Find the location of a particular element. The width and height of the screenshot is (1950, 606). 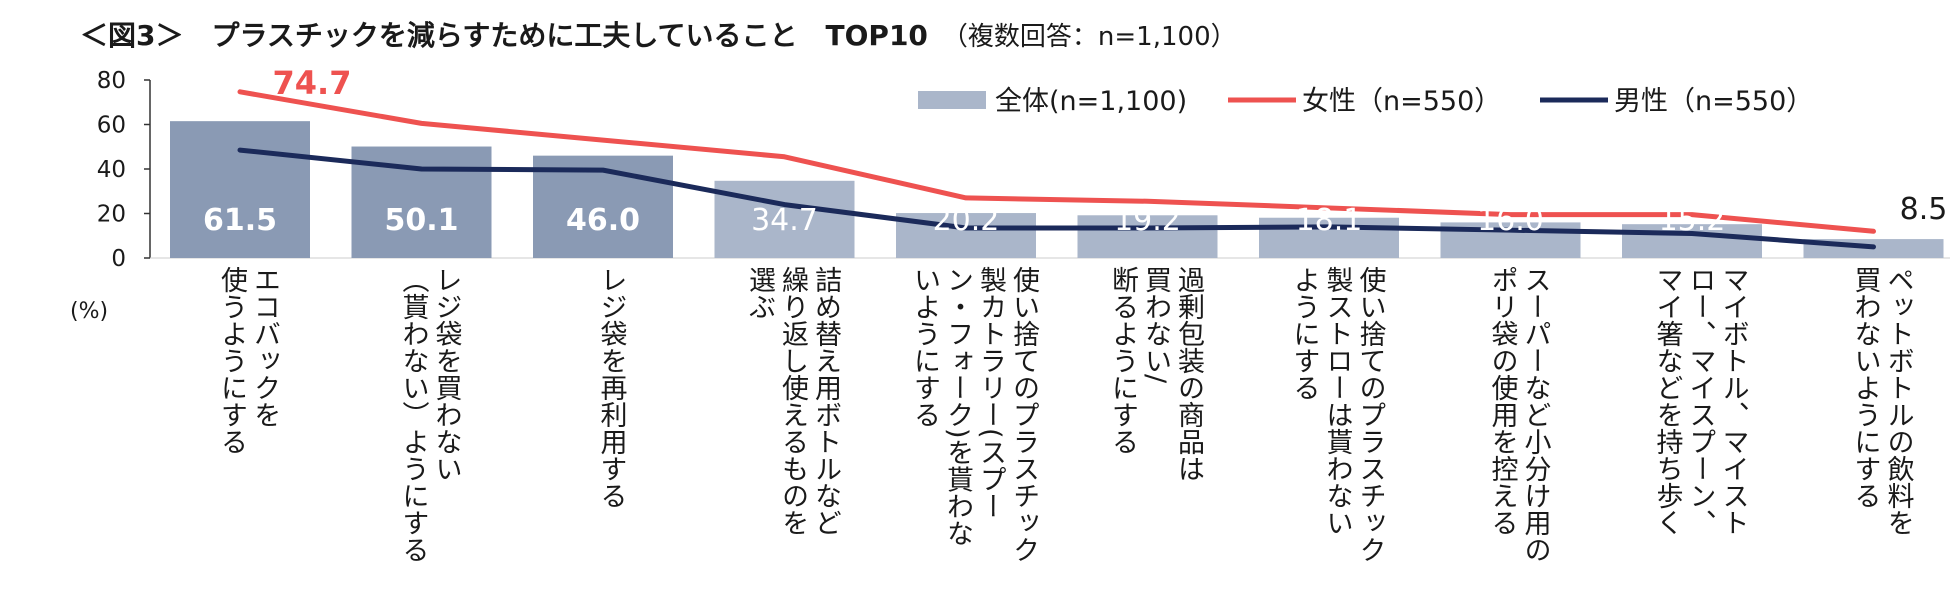

category-label: 詰め替え用ボトルなど 繰り返し使えるものを 選ぶ is located at coordinates (792, 401).